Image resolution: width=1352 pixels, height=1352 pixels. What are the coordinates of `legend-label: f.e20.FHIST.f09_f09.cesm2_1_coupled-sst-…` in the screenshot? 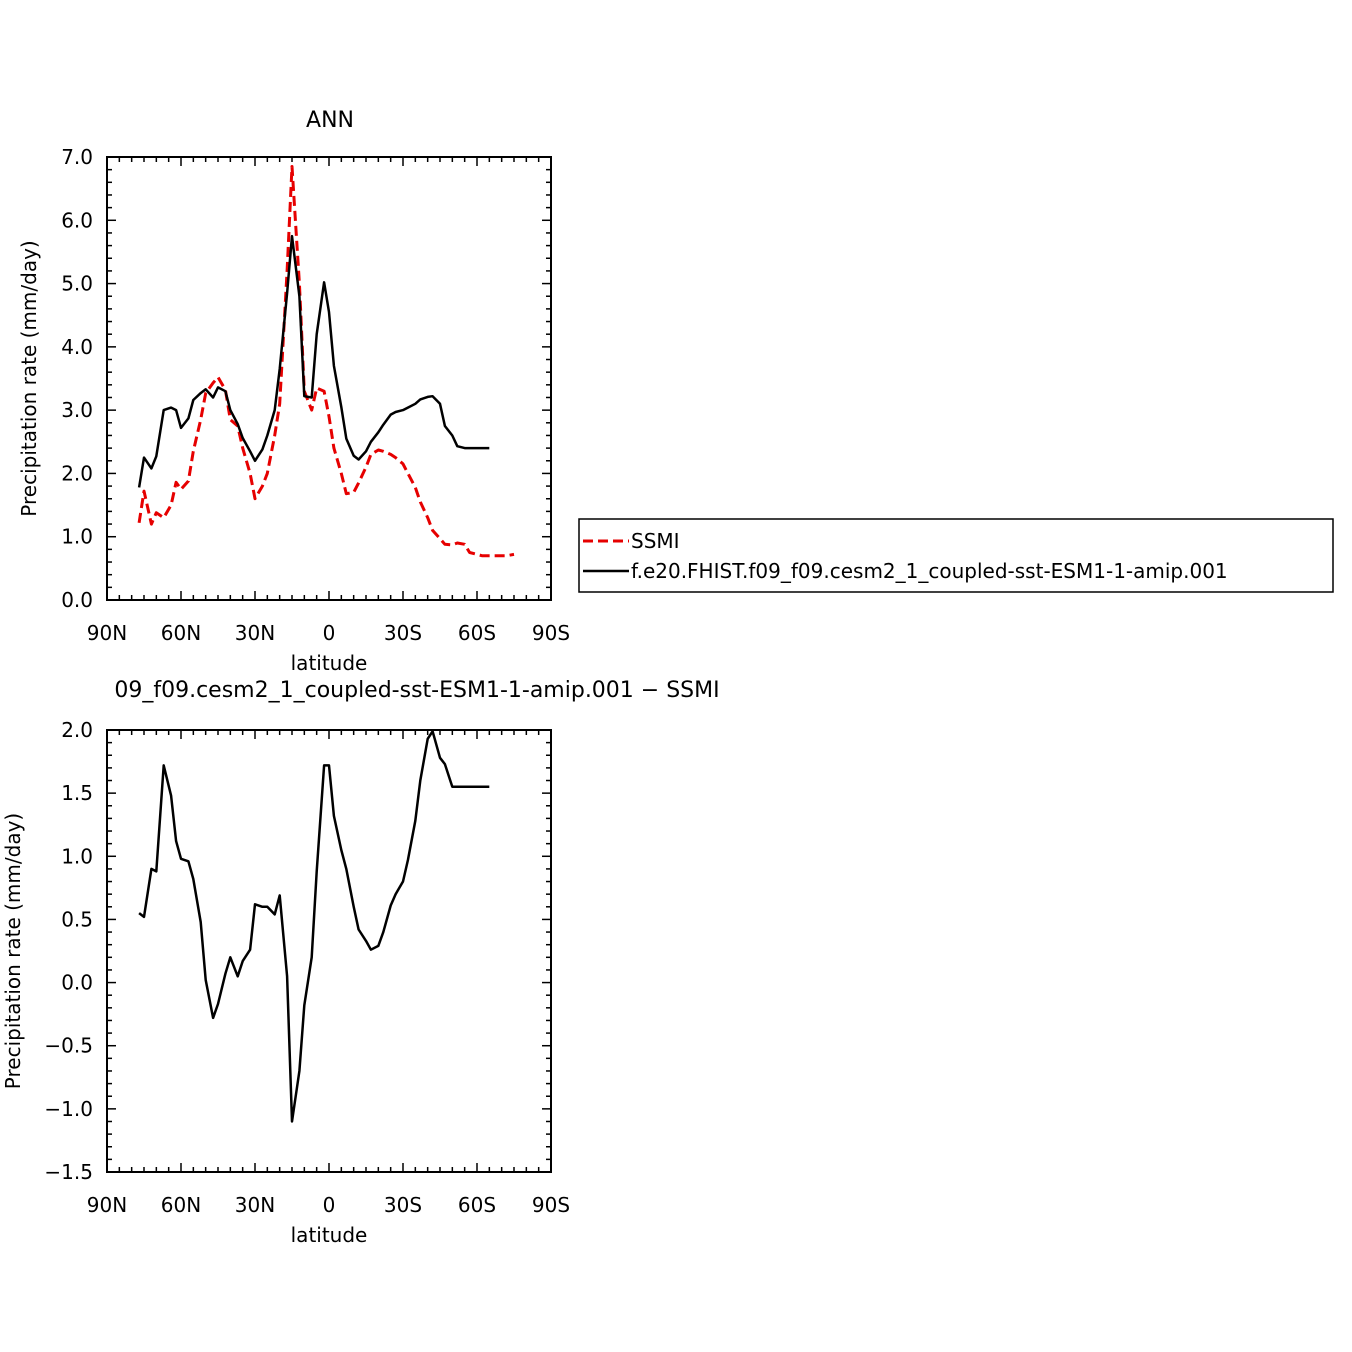 It's located at (929, 571).